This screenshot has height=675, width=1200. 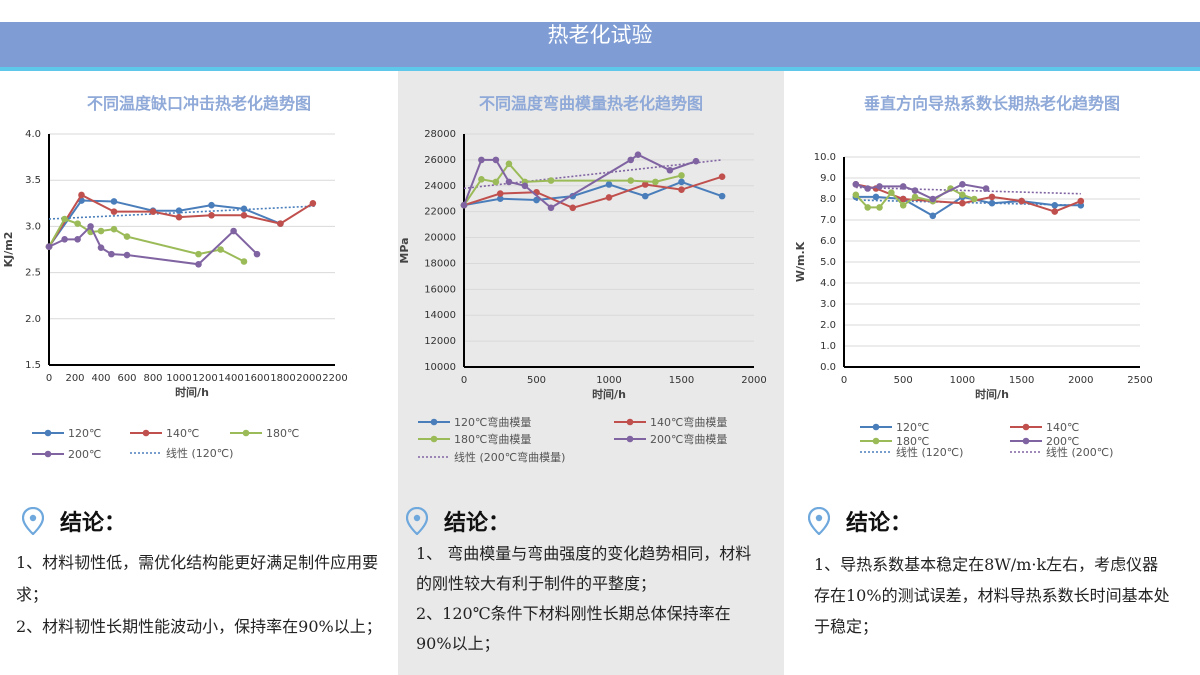 I want to click on y-tick-label: 3.0, so click(x=33, y=226).